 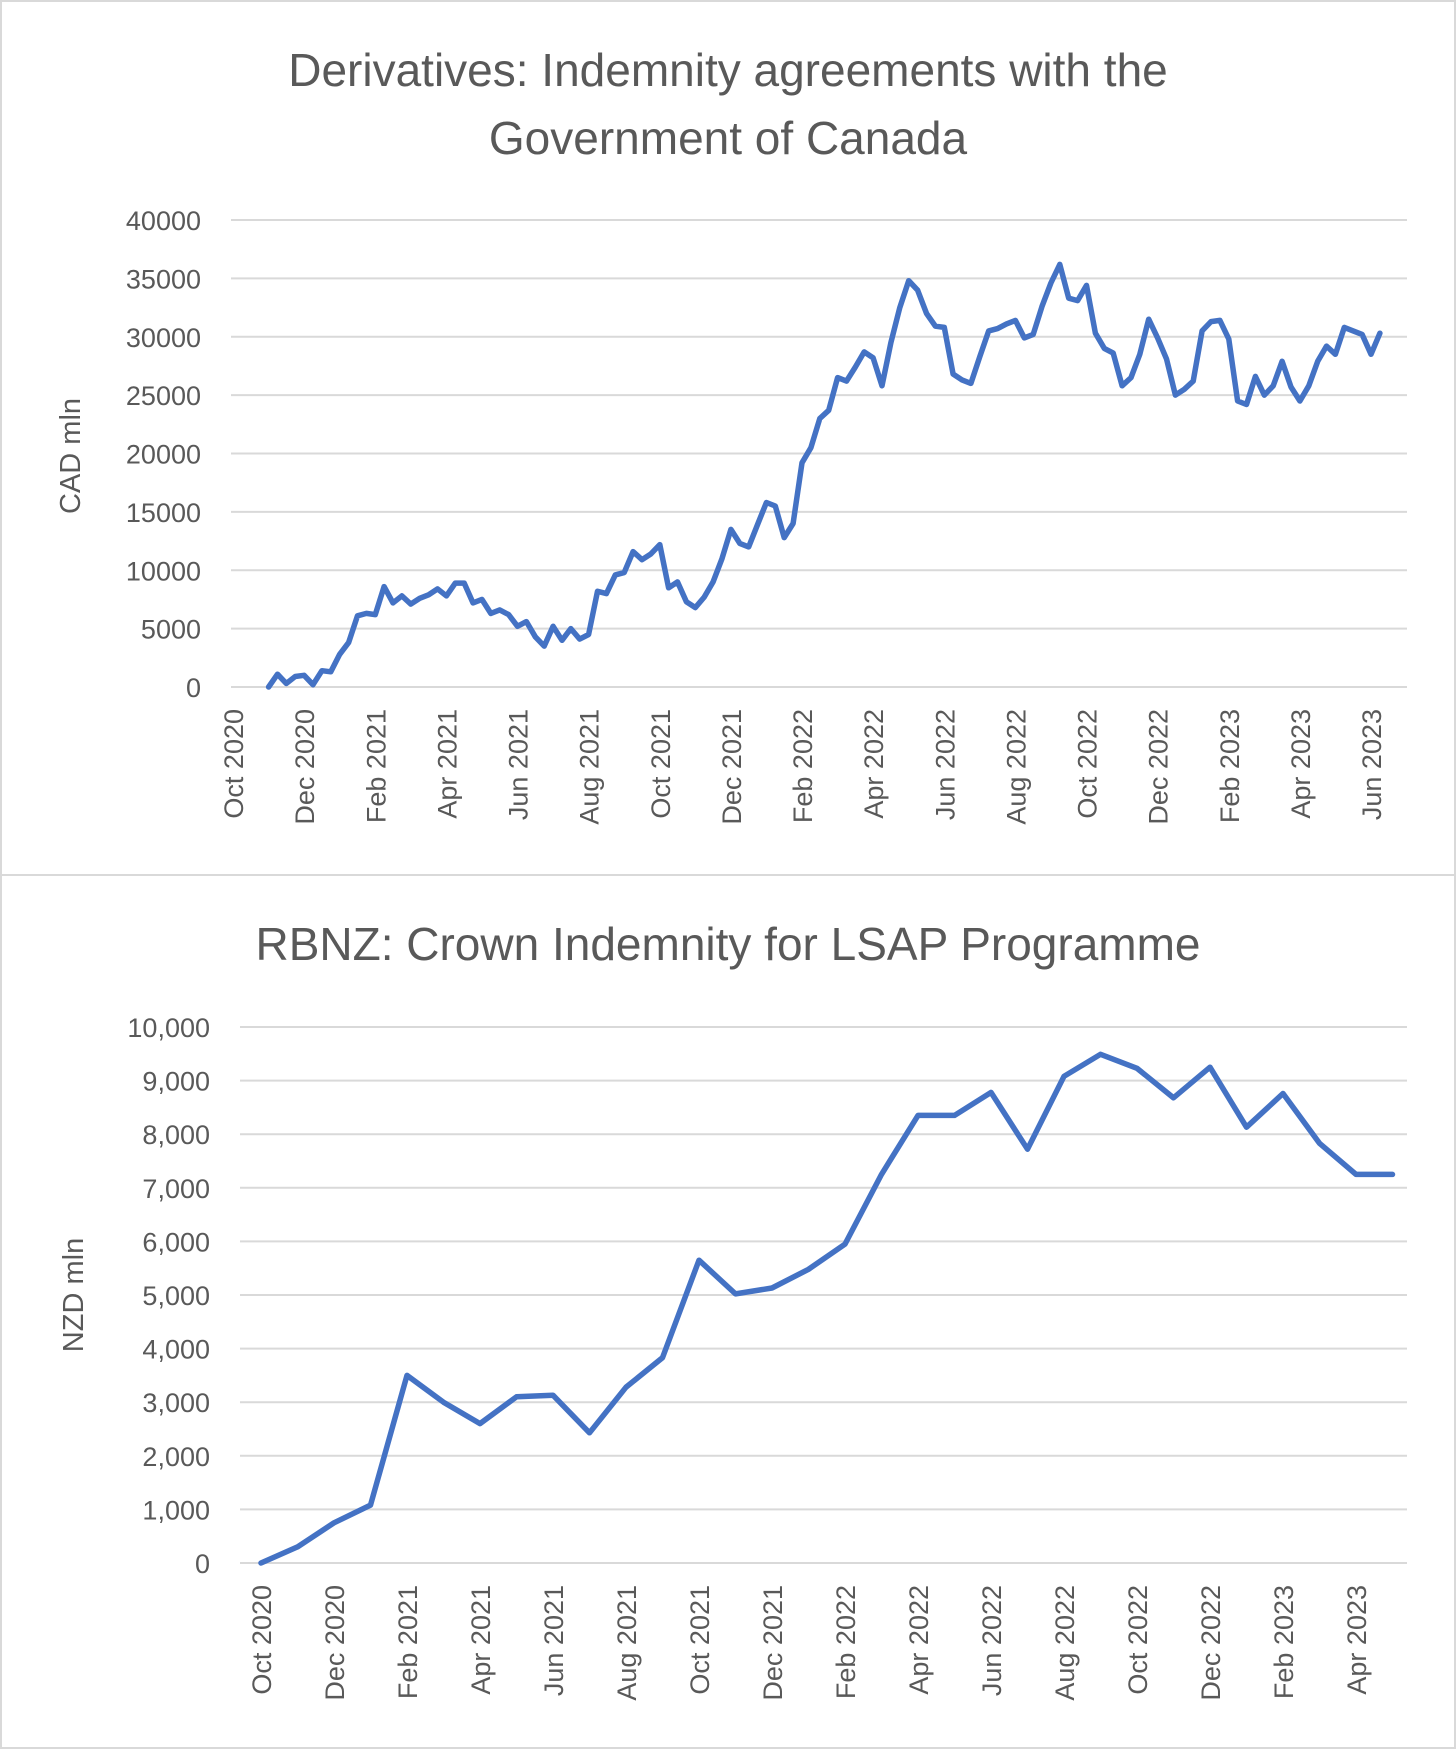 I want to click on y-tick-label: 4,000, so click(x=176, y=1350).